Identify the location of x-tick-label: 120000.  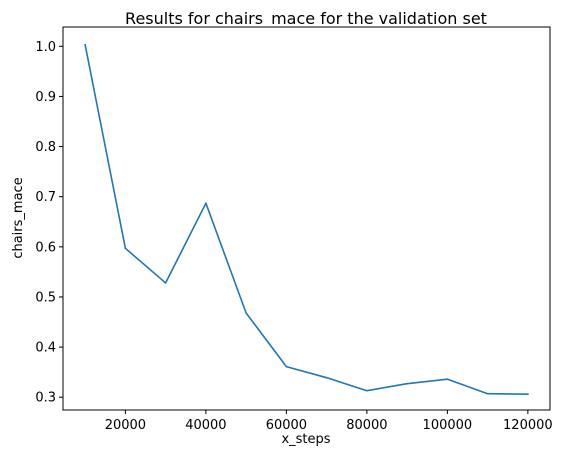
(528, 425).